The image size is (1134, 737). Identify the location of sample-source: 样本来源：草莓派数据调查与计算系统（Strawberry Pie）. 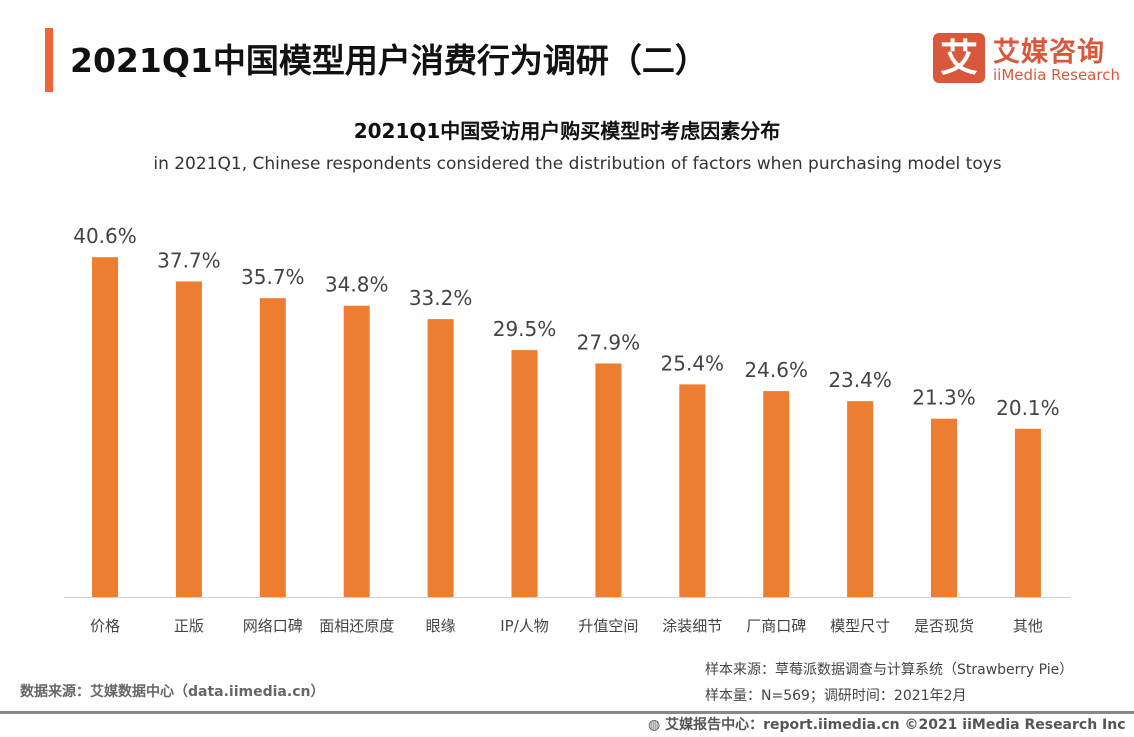
(889, 670).